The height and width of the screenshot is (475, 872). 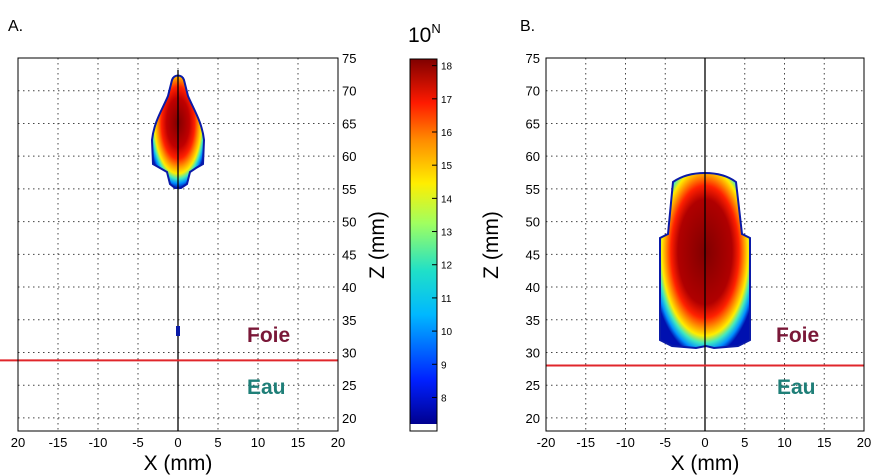 What do you see at coordinates (444, 398) in the screenshot?
I see `colorbar-tick-0: 8` at bounding box center [444, 398].